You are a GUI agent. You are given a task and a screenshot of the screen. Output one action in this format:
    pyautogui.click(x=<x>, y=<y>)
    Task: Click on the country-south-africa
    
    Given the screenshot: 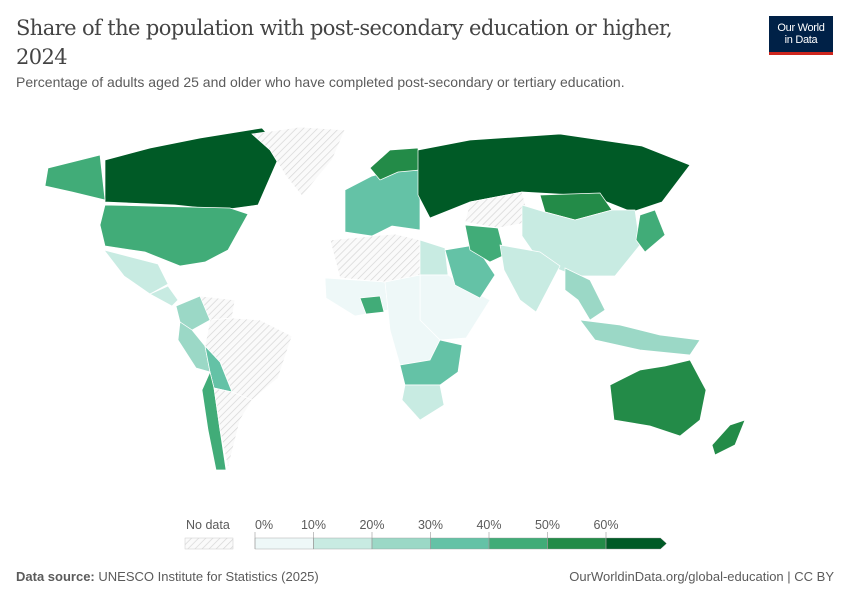 What is the action you would take?
    pyautogui.click(x=423, y=402)
    